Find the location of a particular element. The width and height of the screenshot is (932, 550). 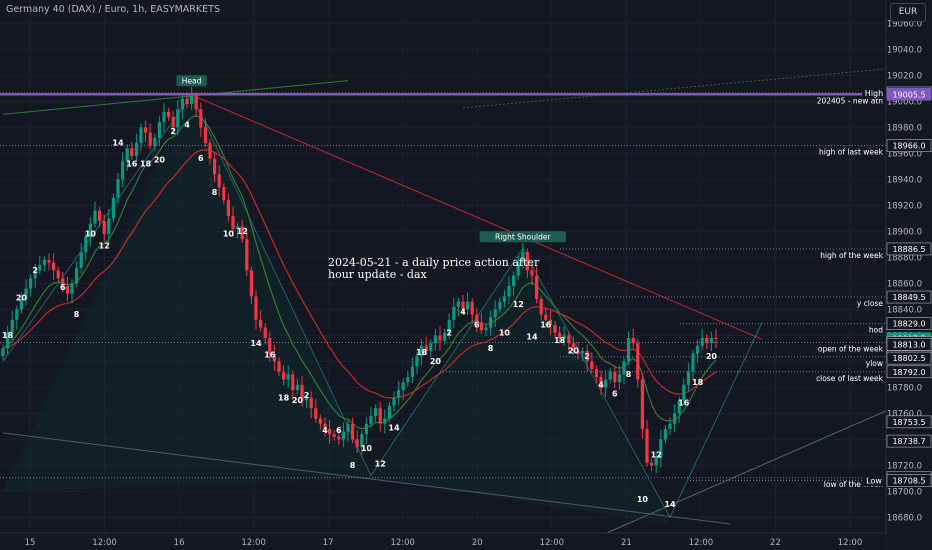

price-tag-value: 18813.0 is located at coordinates (908, 345).